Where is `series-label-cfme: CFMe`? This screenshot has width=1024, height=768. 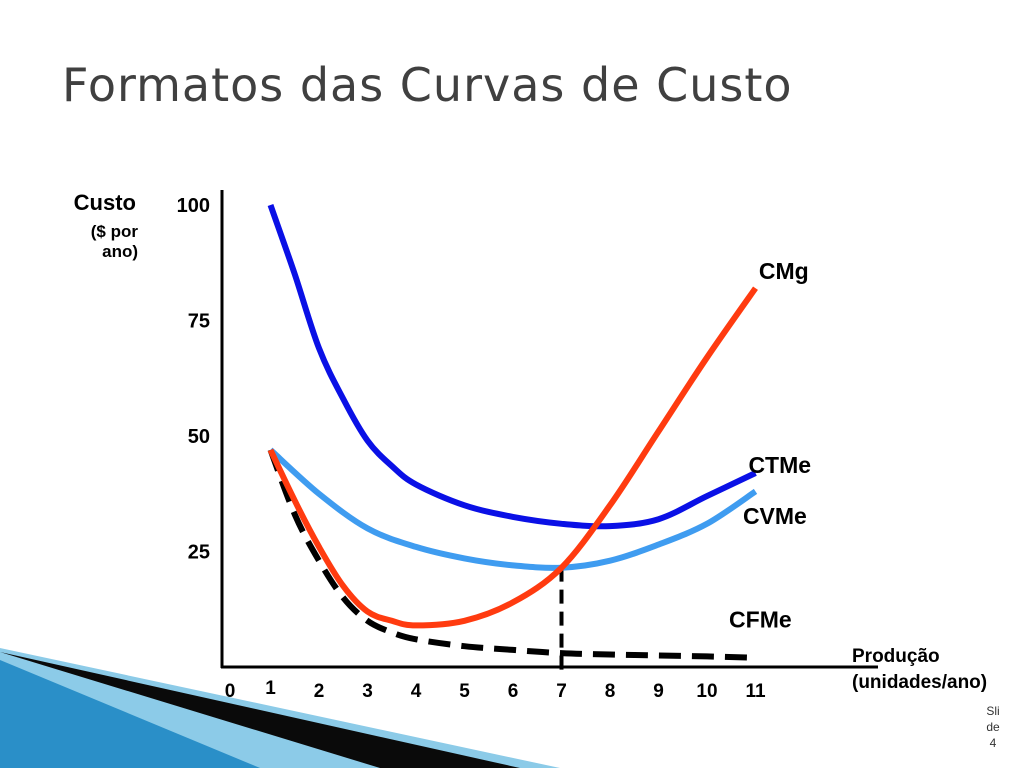 series-label-cfme: CFMe is located at coordinates (760, 620).